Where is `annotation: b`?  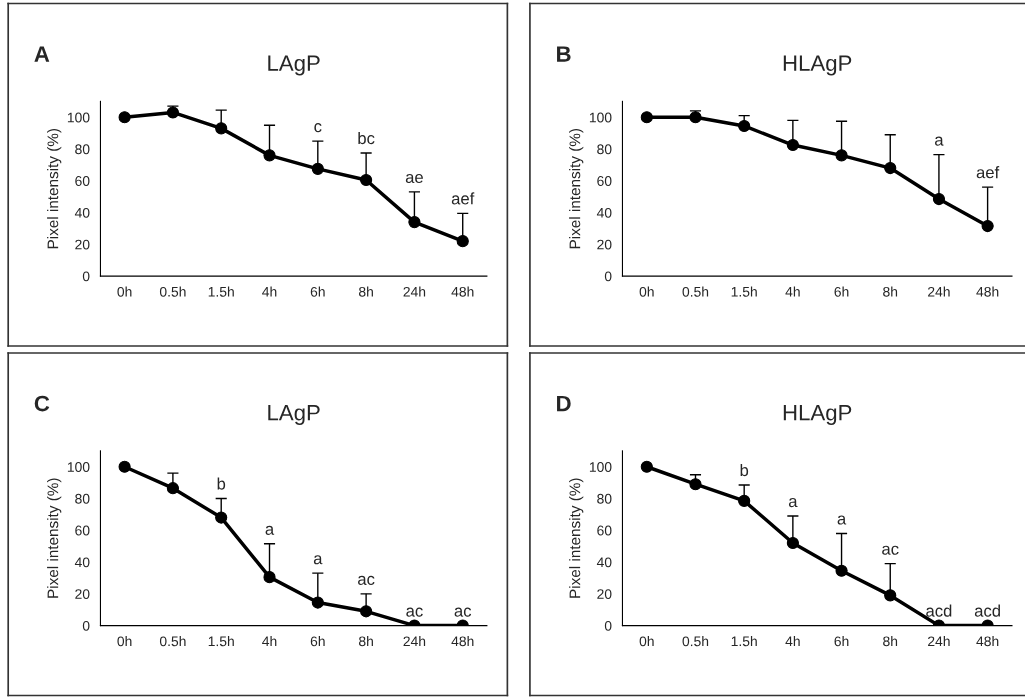
annotation: b is located at coordinates (221, 483).